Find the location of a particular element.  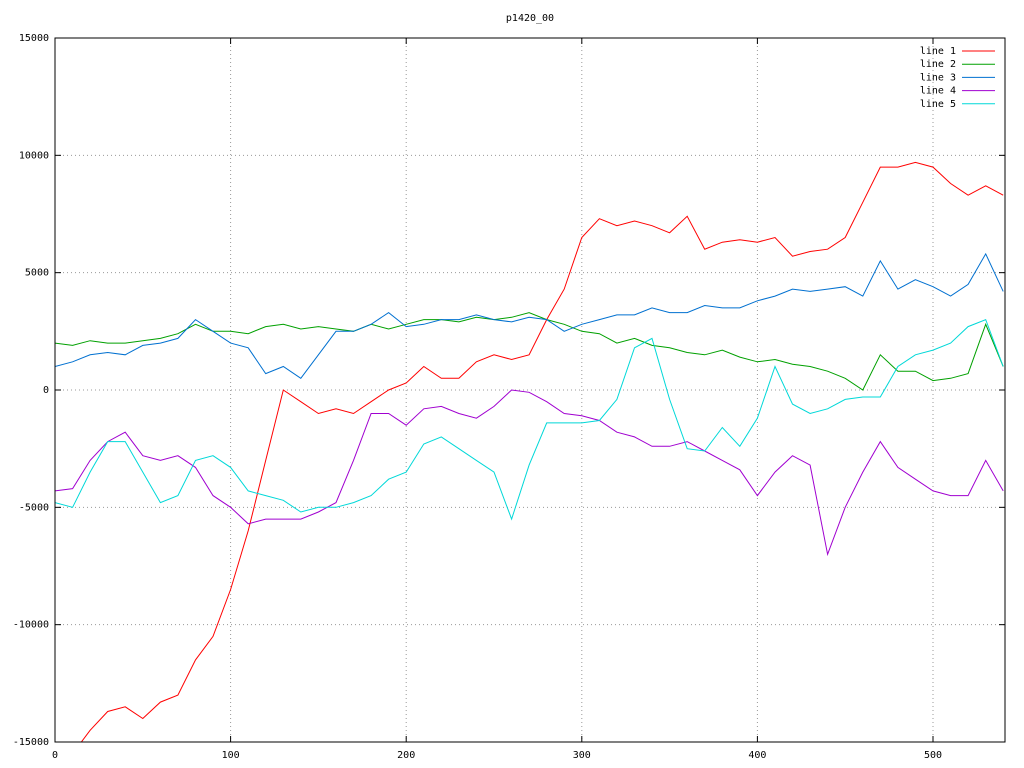

y-tick-label: -10000 is located at coordinates (31, 625).